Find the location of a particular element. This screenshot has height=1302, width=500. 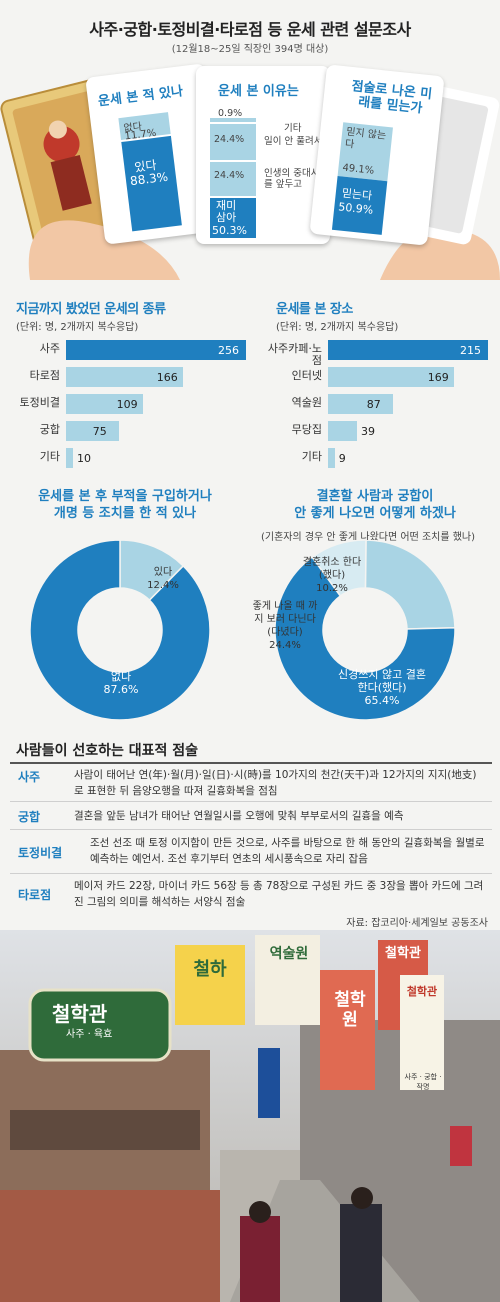

bar-label: 역술원 is located at coordinates (306, 402).